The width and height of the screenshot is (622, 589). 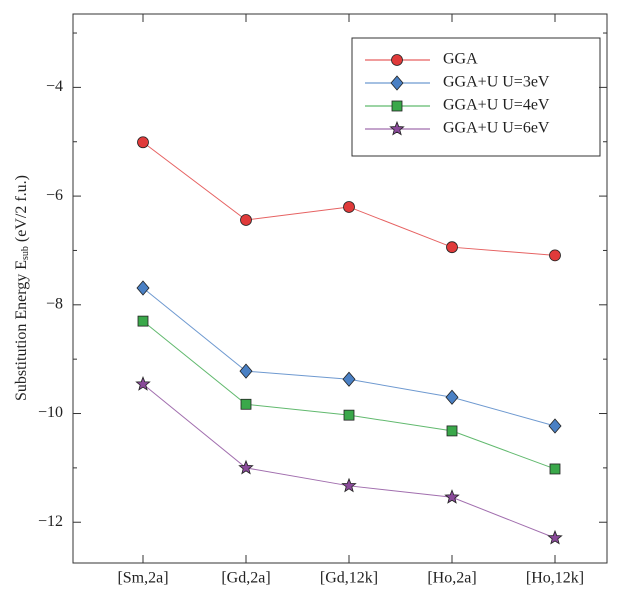 What do you see at coordinates (50, 412) in the screenshot?
I see `y-tick-label: −10` at bounding box center [50, 412].